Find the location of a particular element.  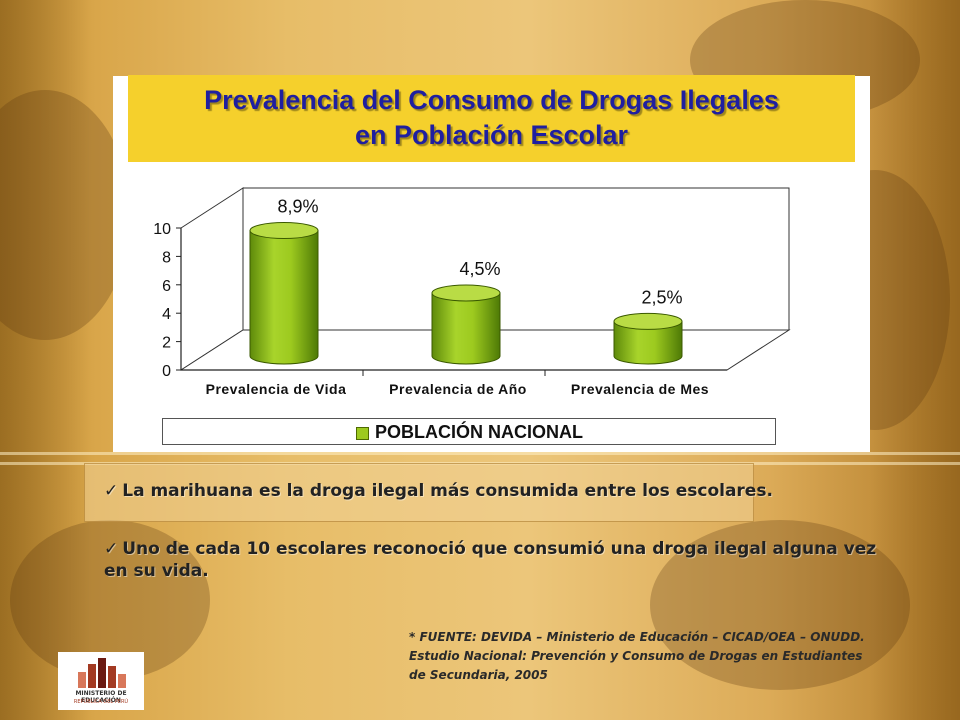

logo-name: MINISTERIO DE EDUCACIÓN is located at coordinates (101, 697).